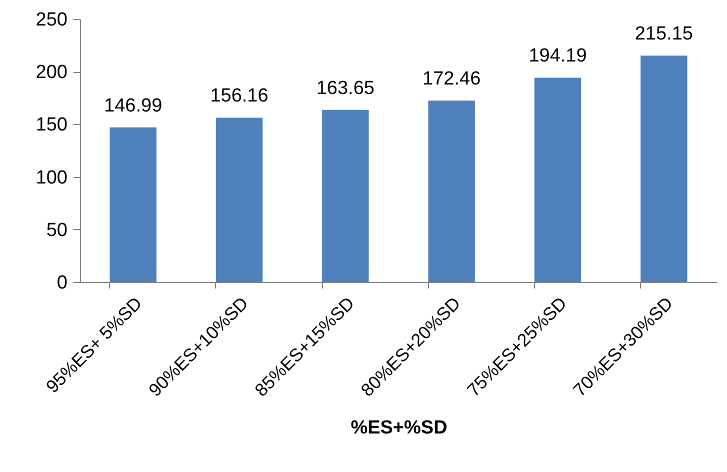 The width and height of the screenshot is (727, 472). Describe the element at coordinates (52, 20) in the screenshot. I see `y-tick-label: 250` at that location.